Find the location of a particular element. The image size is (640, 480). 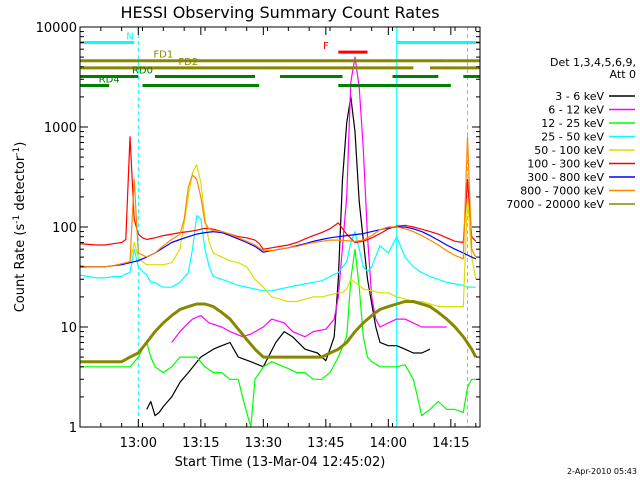

legend-entry-label-2: 12 - 25 keV is located at coordinates (572, 123).